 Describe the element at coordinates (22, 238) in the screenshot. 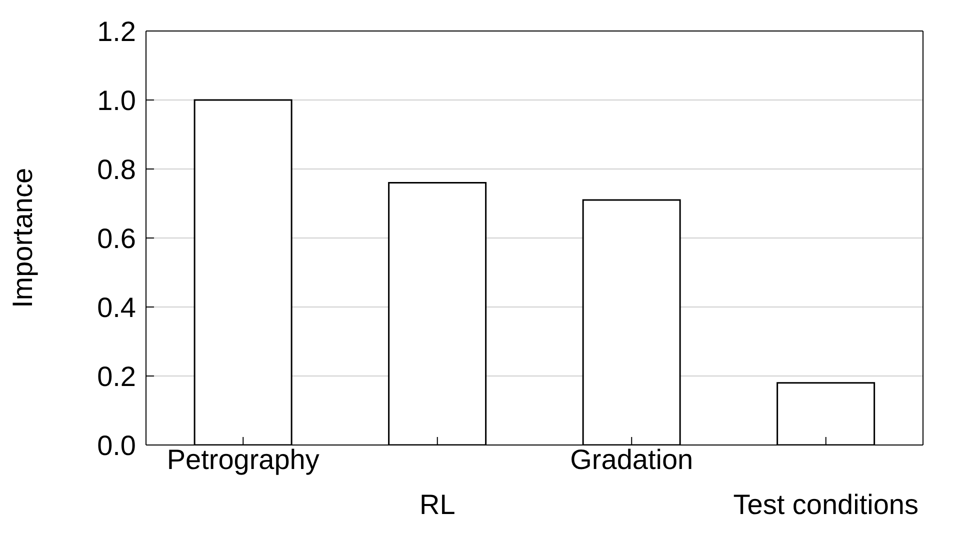

I see `y-axis-title: Importance` at that location.